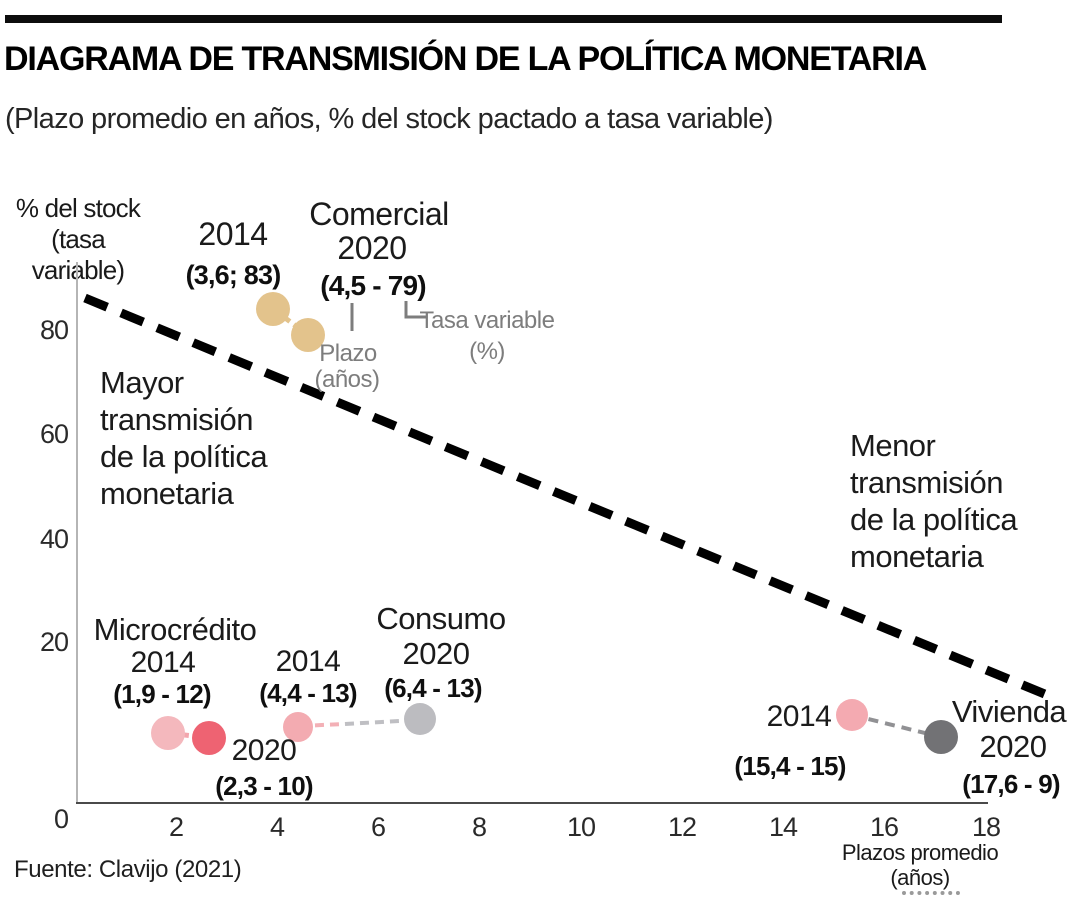  What do you see at coordinates (441, 618) in the screenshot?
I see `consumo-name-label: Consumo` at bounding box center [441, 618].